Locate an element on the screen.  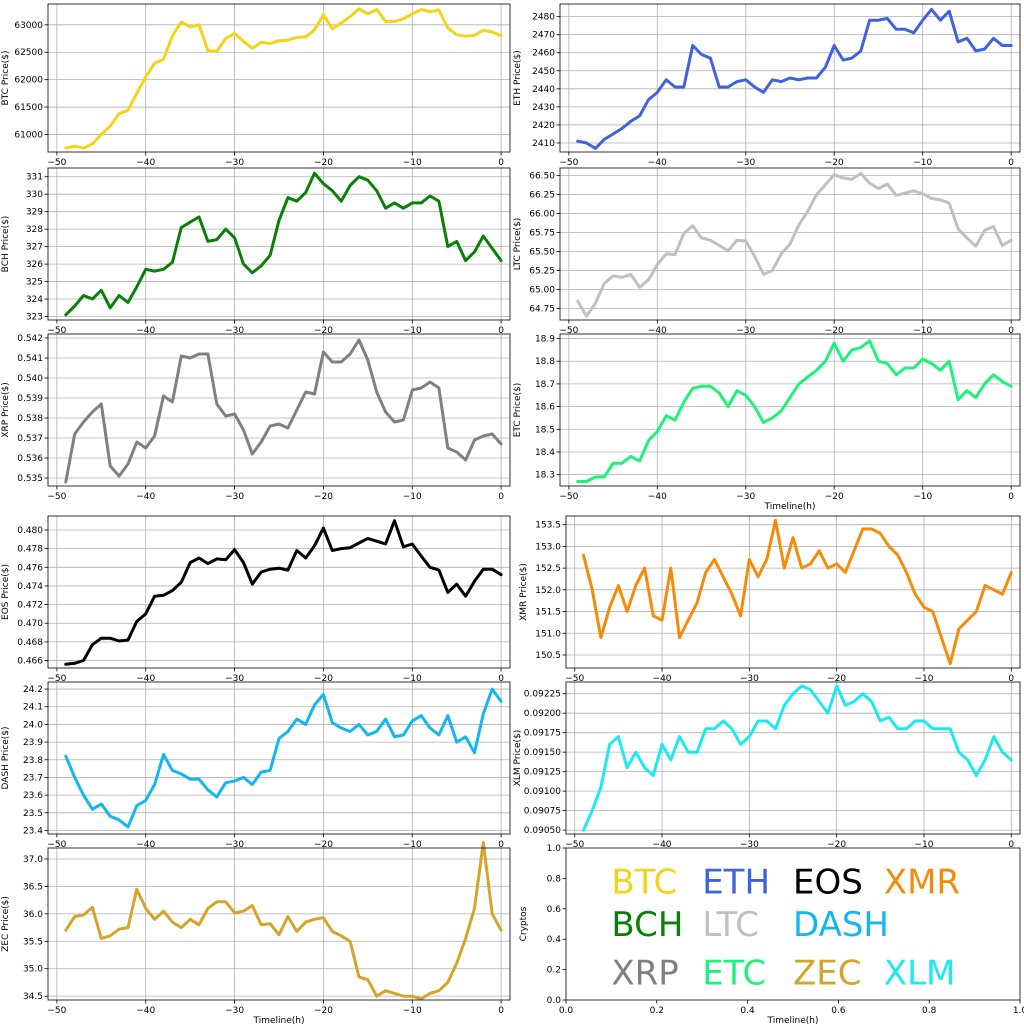
etc-axes-frame is located at coordinates (790, 410).